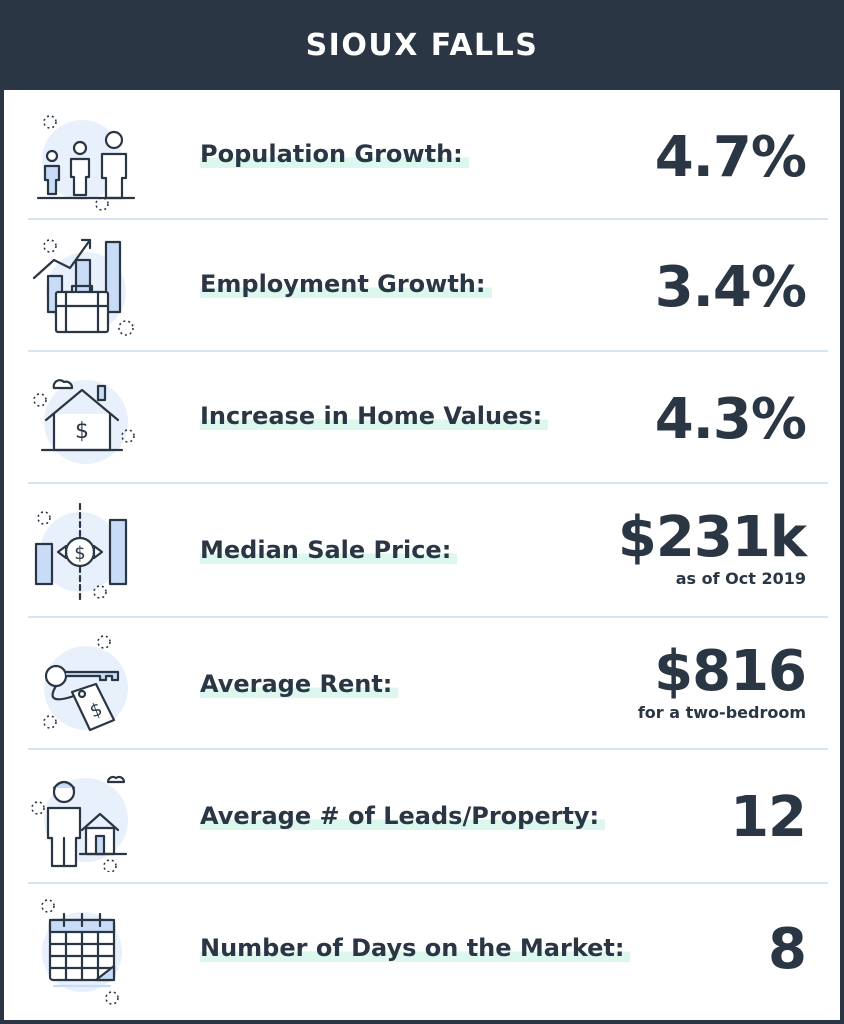 This screenshot has width=844, height=1024. I want to click on metric-label-sale-price: Median Sale Price:, so click(329, 550).